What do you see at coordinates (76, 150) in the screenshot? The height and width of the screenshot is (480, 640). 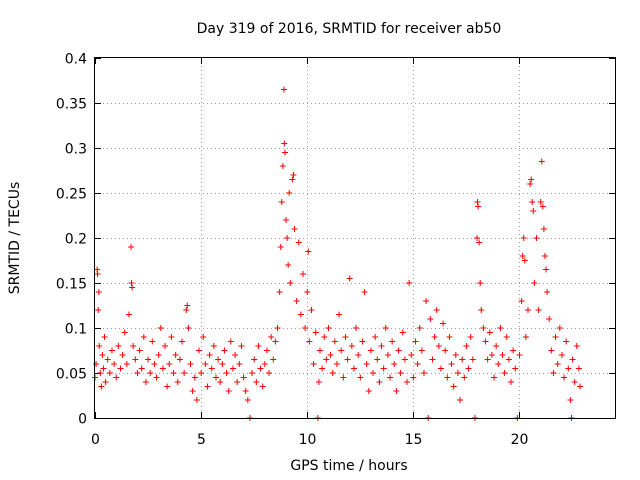 I see `y-tick-label: 0.3` at bounding box center [76, 150].